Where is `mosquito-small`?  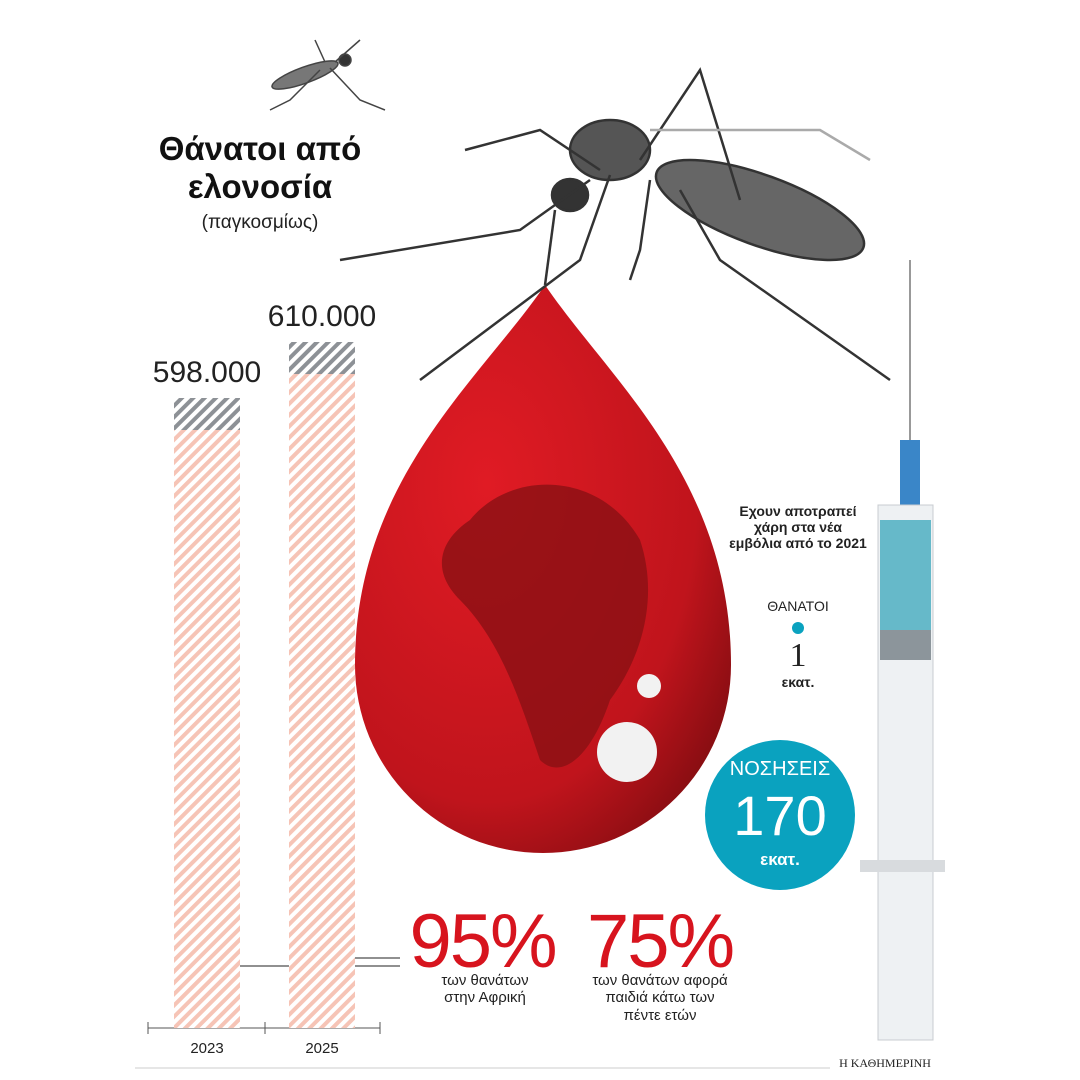
mosquito-small is located at coordinates (327, 75).